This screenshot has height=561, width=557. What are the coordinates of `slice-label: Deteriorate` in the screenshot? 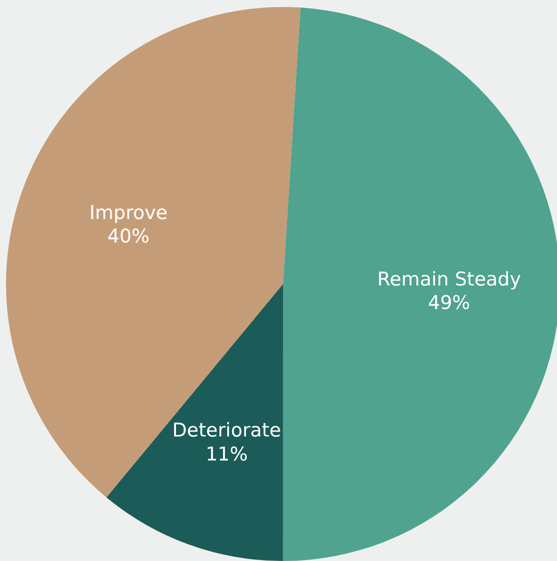 It's located at (227, 431).